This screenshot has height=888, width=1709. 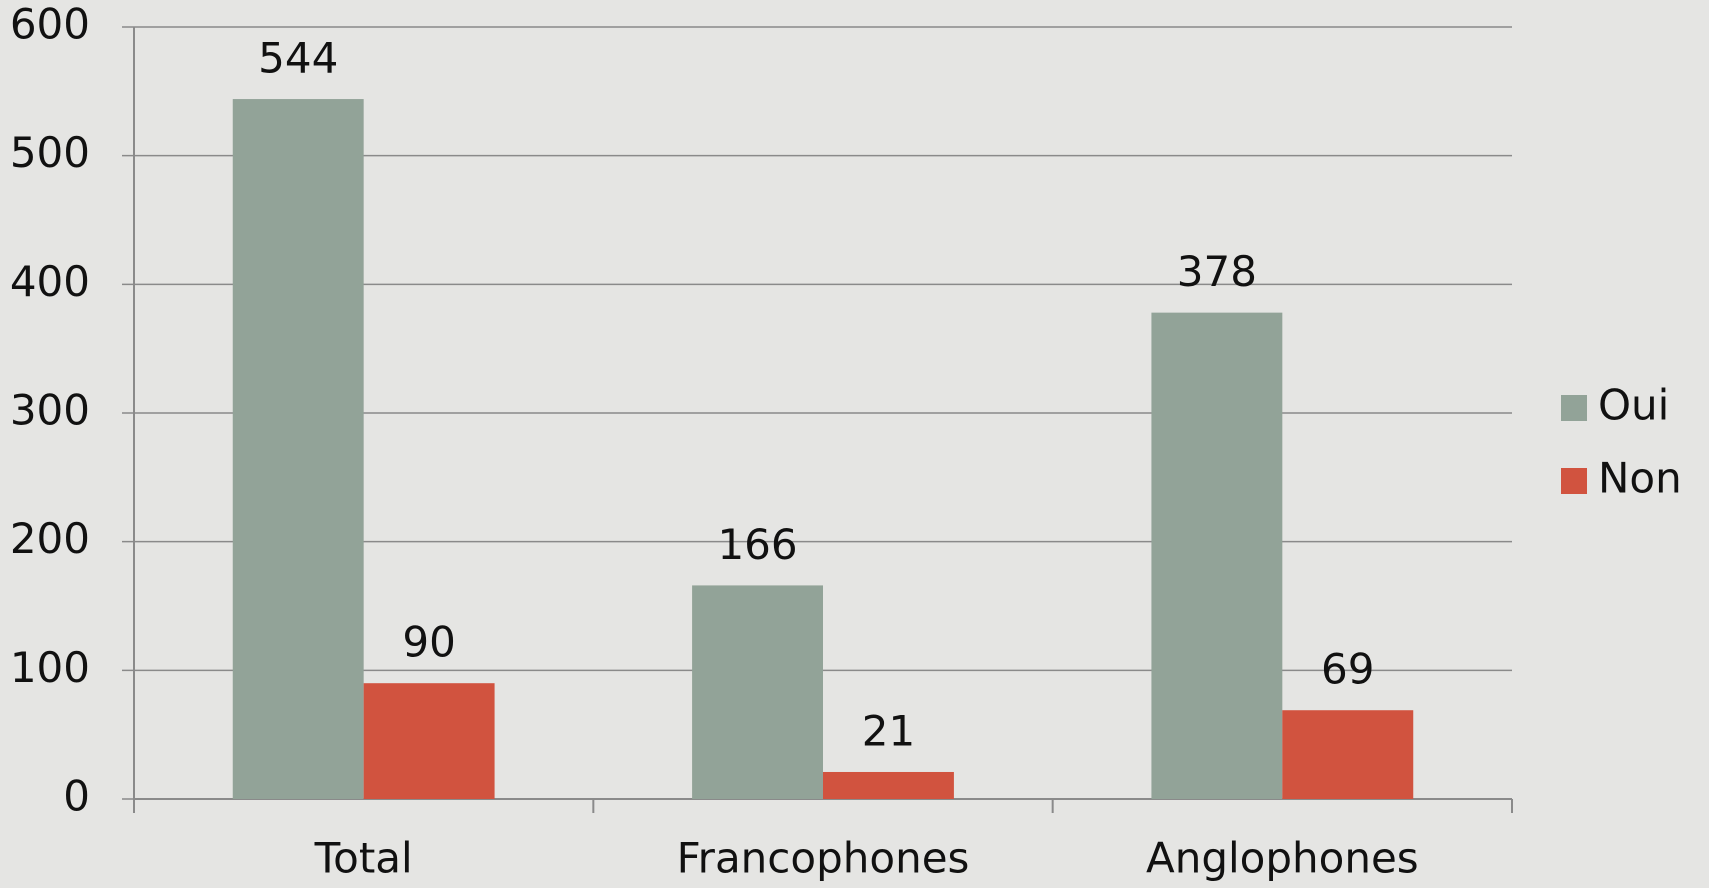 I want to click on data-label: 378, so click(x=1217, y=271).